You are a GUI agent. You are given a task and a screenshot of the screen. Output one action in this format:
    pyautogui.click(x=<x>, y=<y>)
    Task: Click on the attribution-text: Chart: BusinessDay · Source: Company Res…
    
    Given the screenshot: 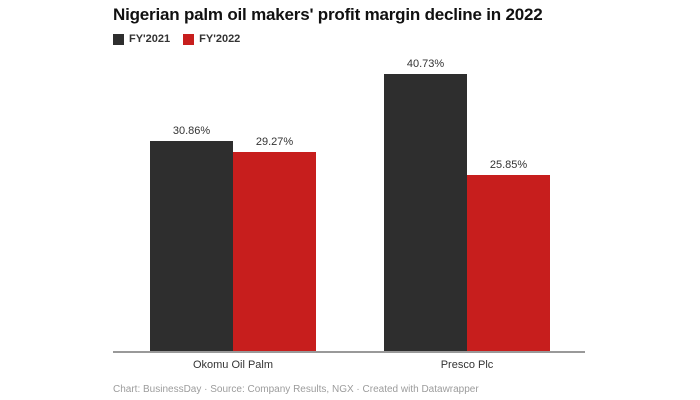 What is the action you would take?
    pyautogui.click(x=296, y=389)
    